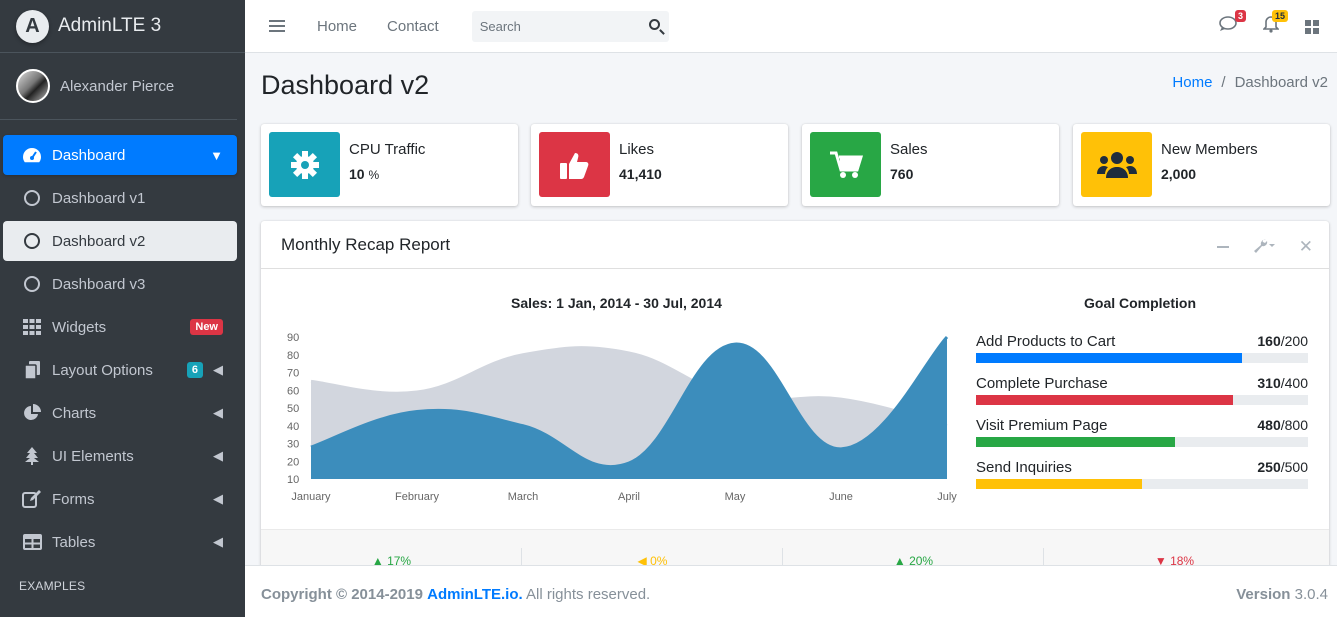 The image size is (1337, 617). Describe the element at coordinates (841, 497) in the screenshot. I see `x-tick-label: June` at that location.